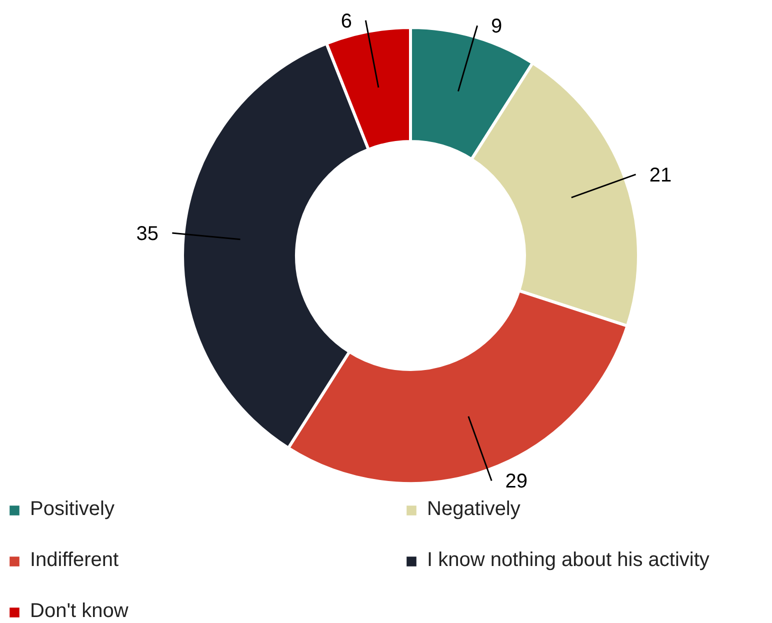 This screenshot has height=623, width=772. Describe the element at coordinates (474, 509) in the screenshot. I see `legend-label: Negatively` at that location.